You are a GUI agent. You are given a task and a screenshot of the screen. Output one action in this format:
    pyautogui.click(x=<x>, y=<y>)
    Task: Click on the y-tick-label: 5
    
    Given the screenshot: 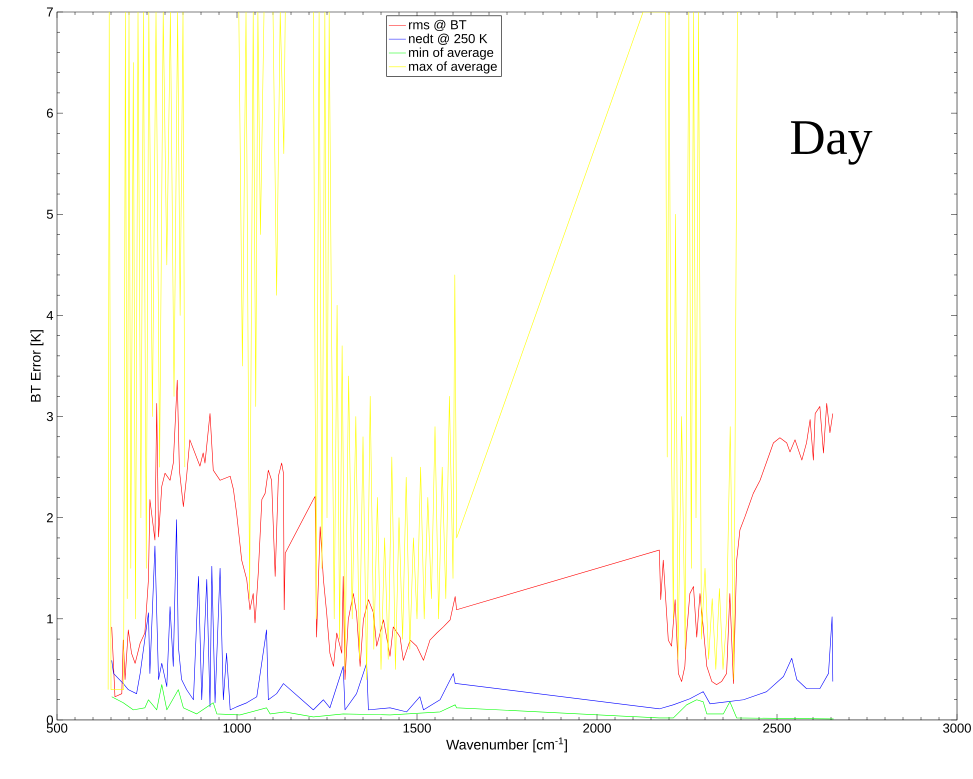 What is the action you would take?
    pyautogui.click(x=49, y=214)
    